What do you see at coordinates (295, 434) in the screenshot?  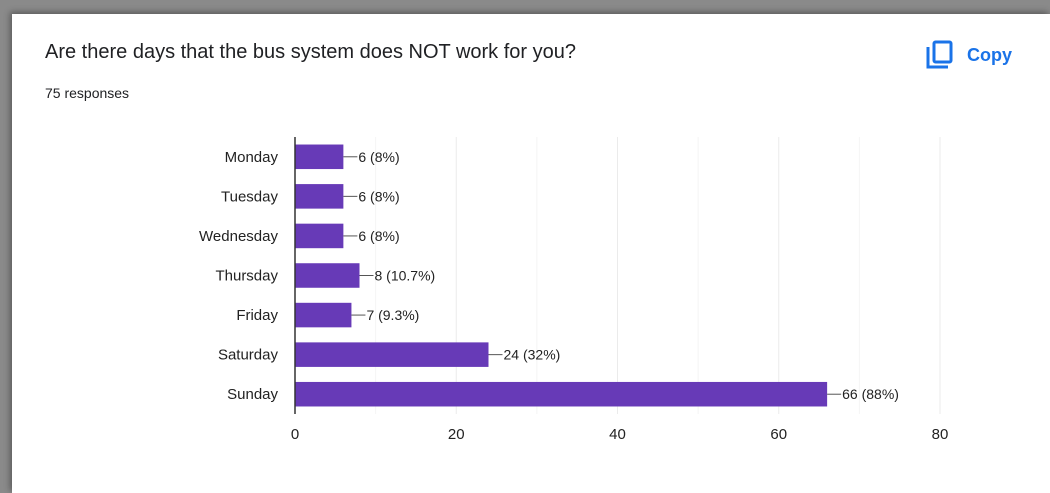 I see `x-tick-label: 0` at bounding box center [295, 434].